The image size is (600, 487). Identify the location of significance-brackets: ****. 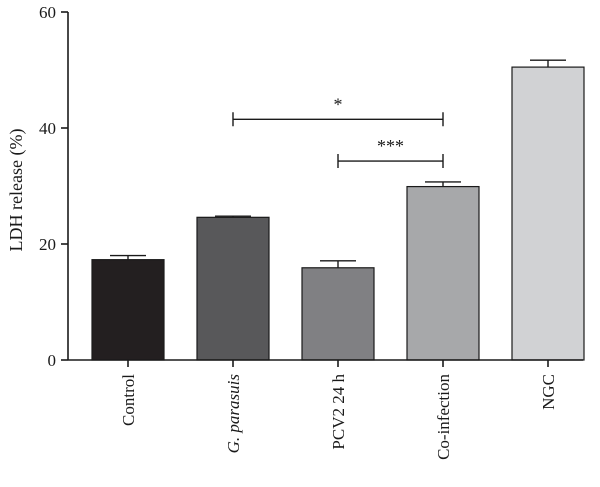
(338, 131).